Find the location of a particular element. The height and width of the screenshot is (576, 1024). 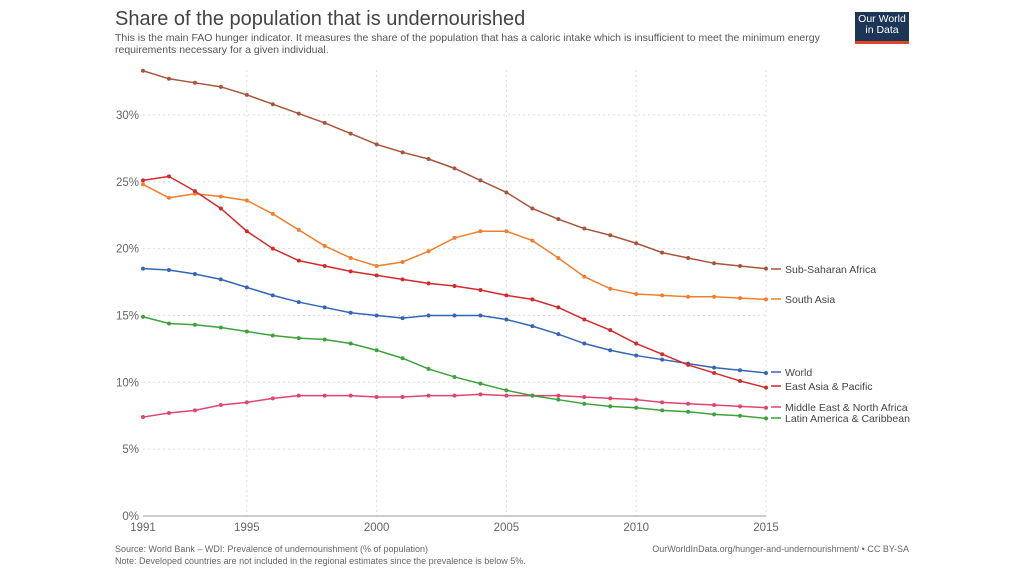

x-tick-label: 1991 is located at coordinates (143, 528).